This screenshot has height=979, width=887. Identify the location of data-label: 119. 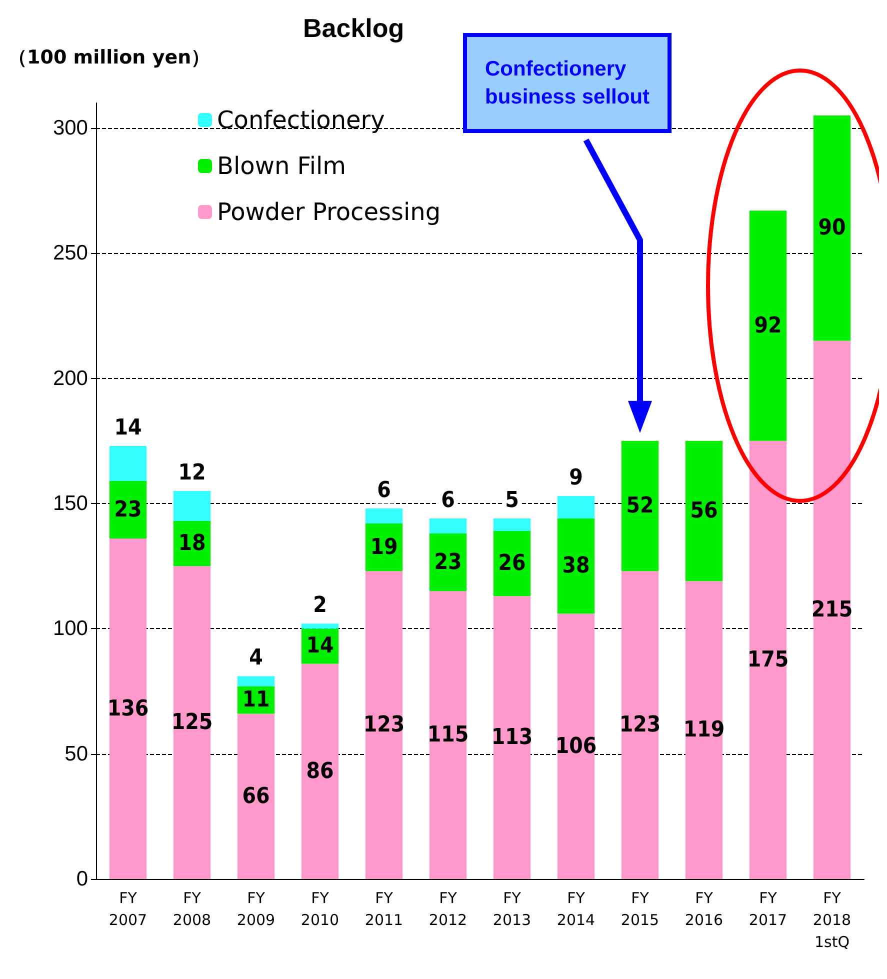
(704, 730).